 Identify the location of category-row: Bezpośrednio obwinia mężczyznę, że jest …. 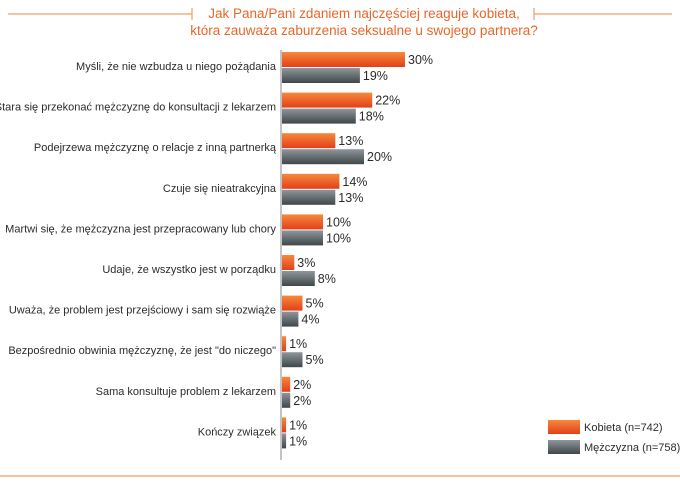
(166, 352).